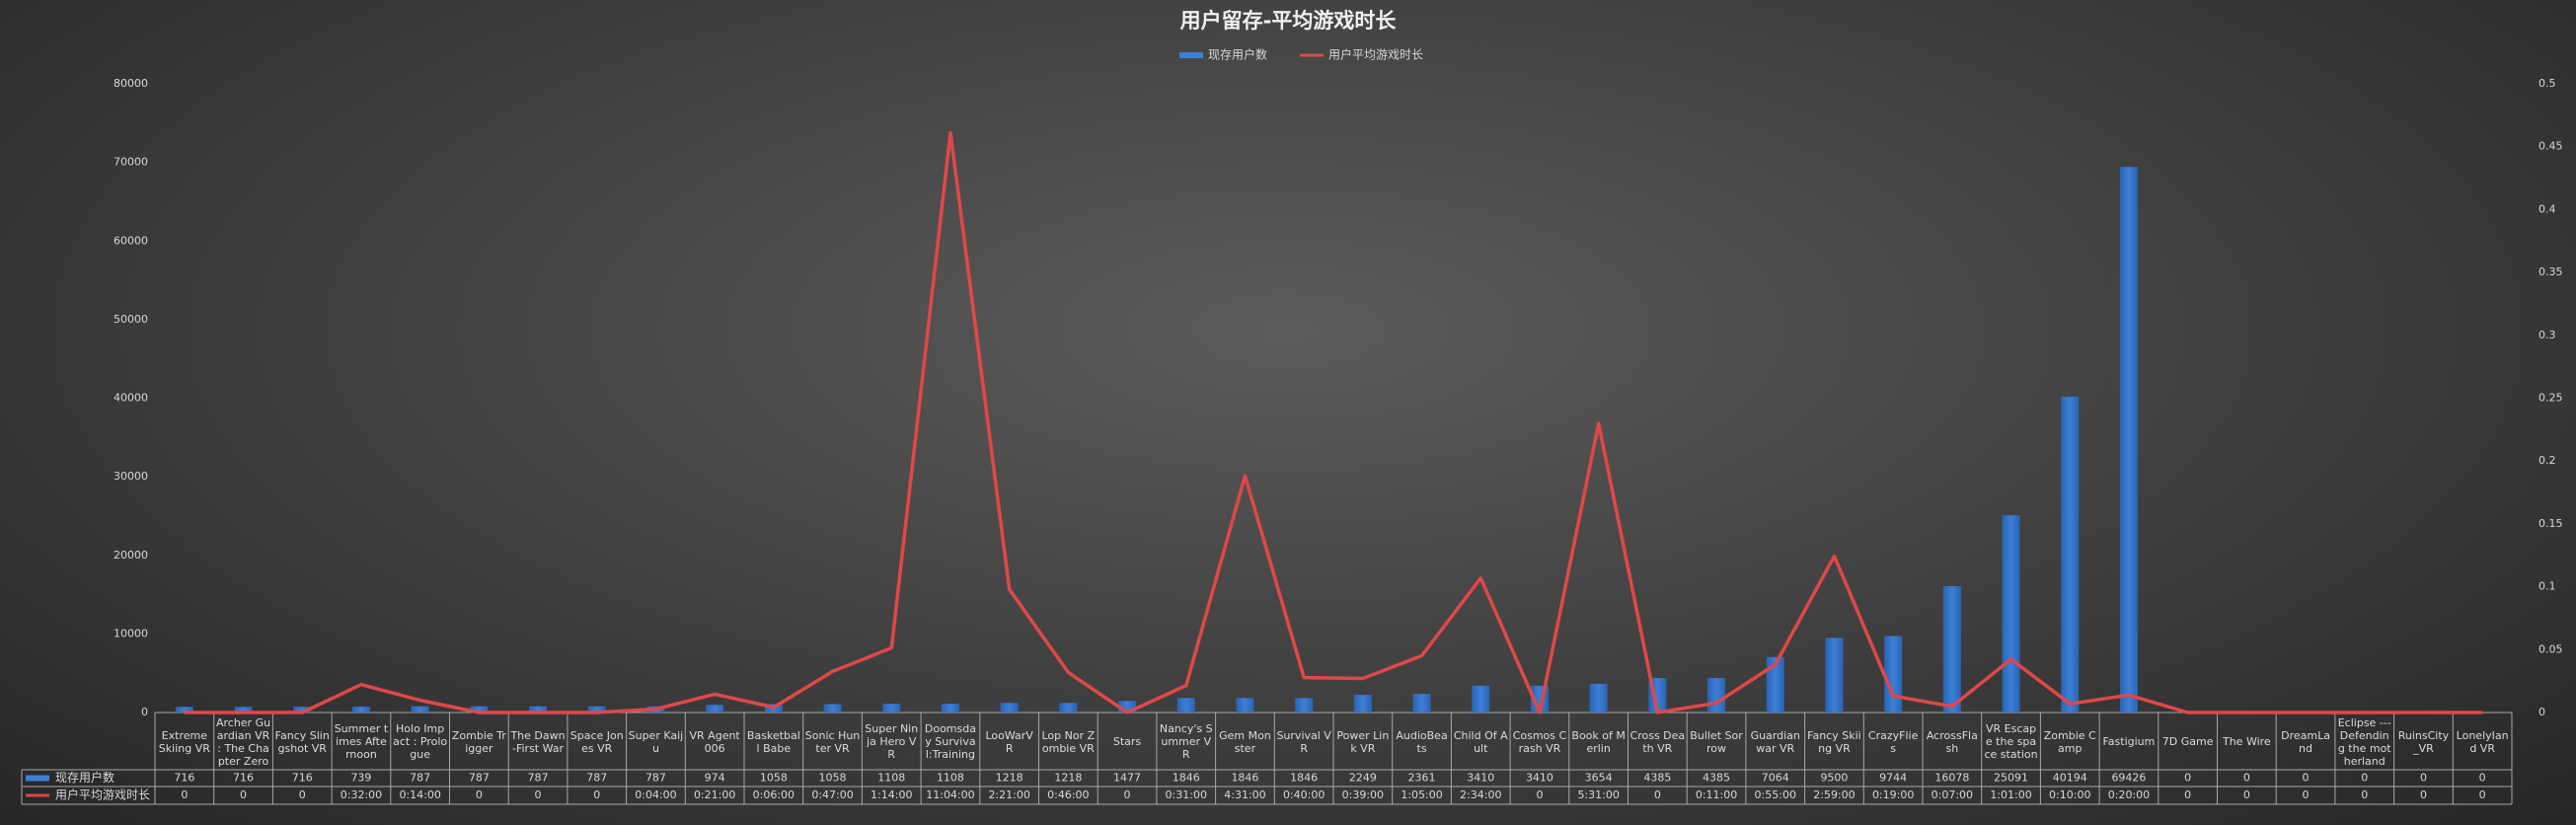 The height and width of the screenshot is (825, 2576). I want to click on table-value: 5:31:00, so click(1598, 794).